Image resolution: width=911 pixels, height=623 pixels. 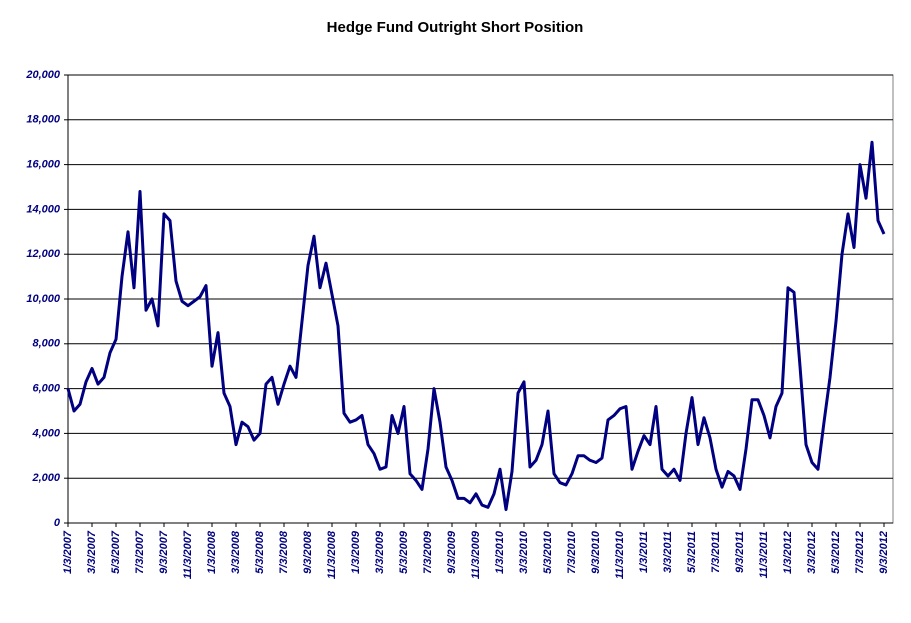 I want to click on y-tick-label: 16,000, so click(x=43, y=165).